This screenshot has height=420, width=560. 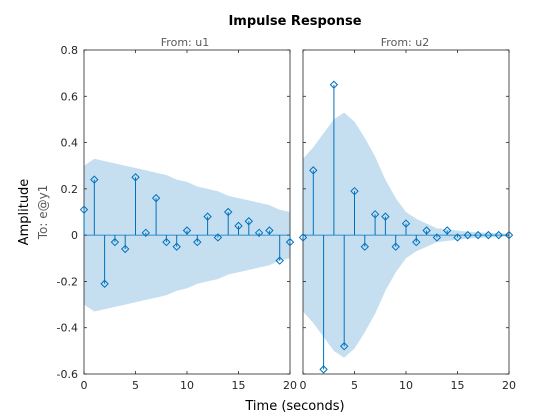 I want to click on y-tick-label: 0.2, so click(x=70, y=189).